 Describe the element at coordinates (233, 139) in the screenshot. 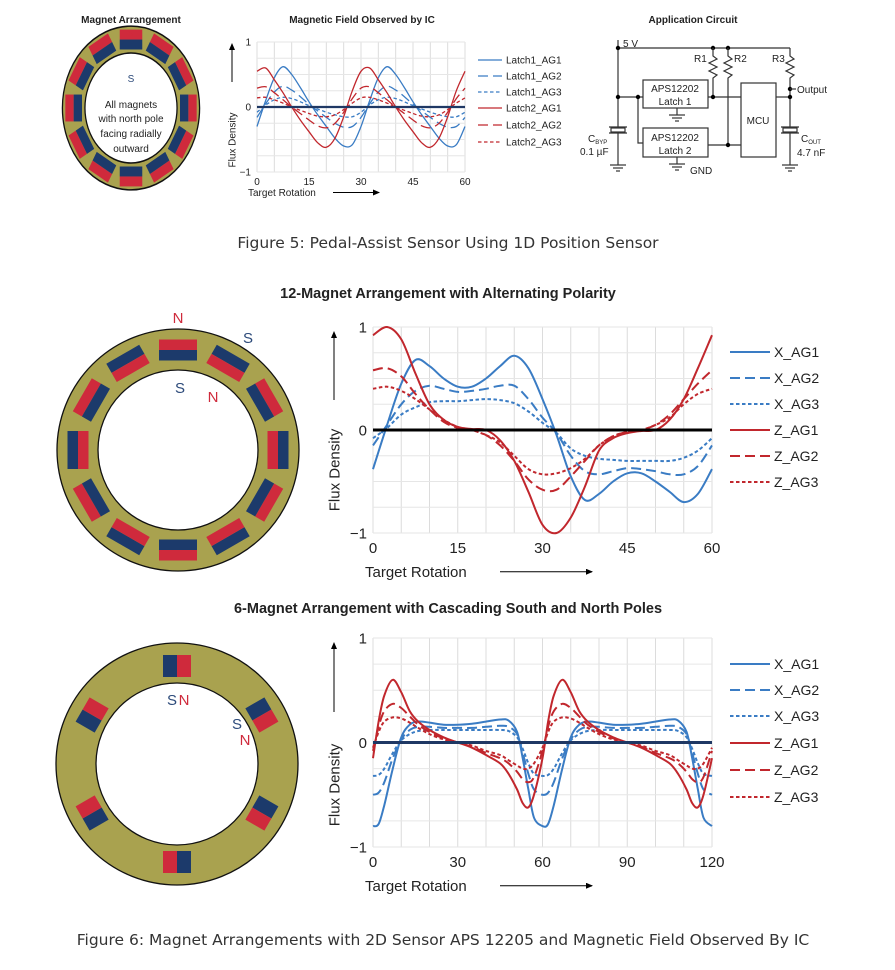

I see `y-axis-label: Flux Density` at that location.